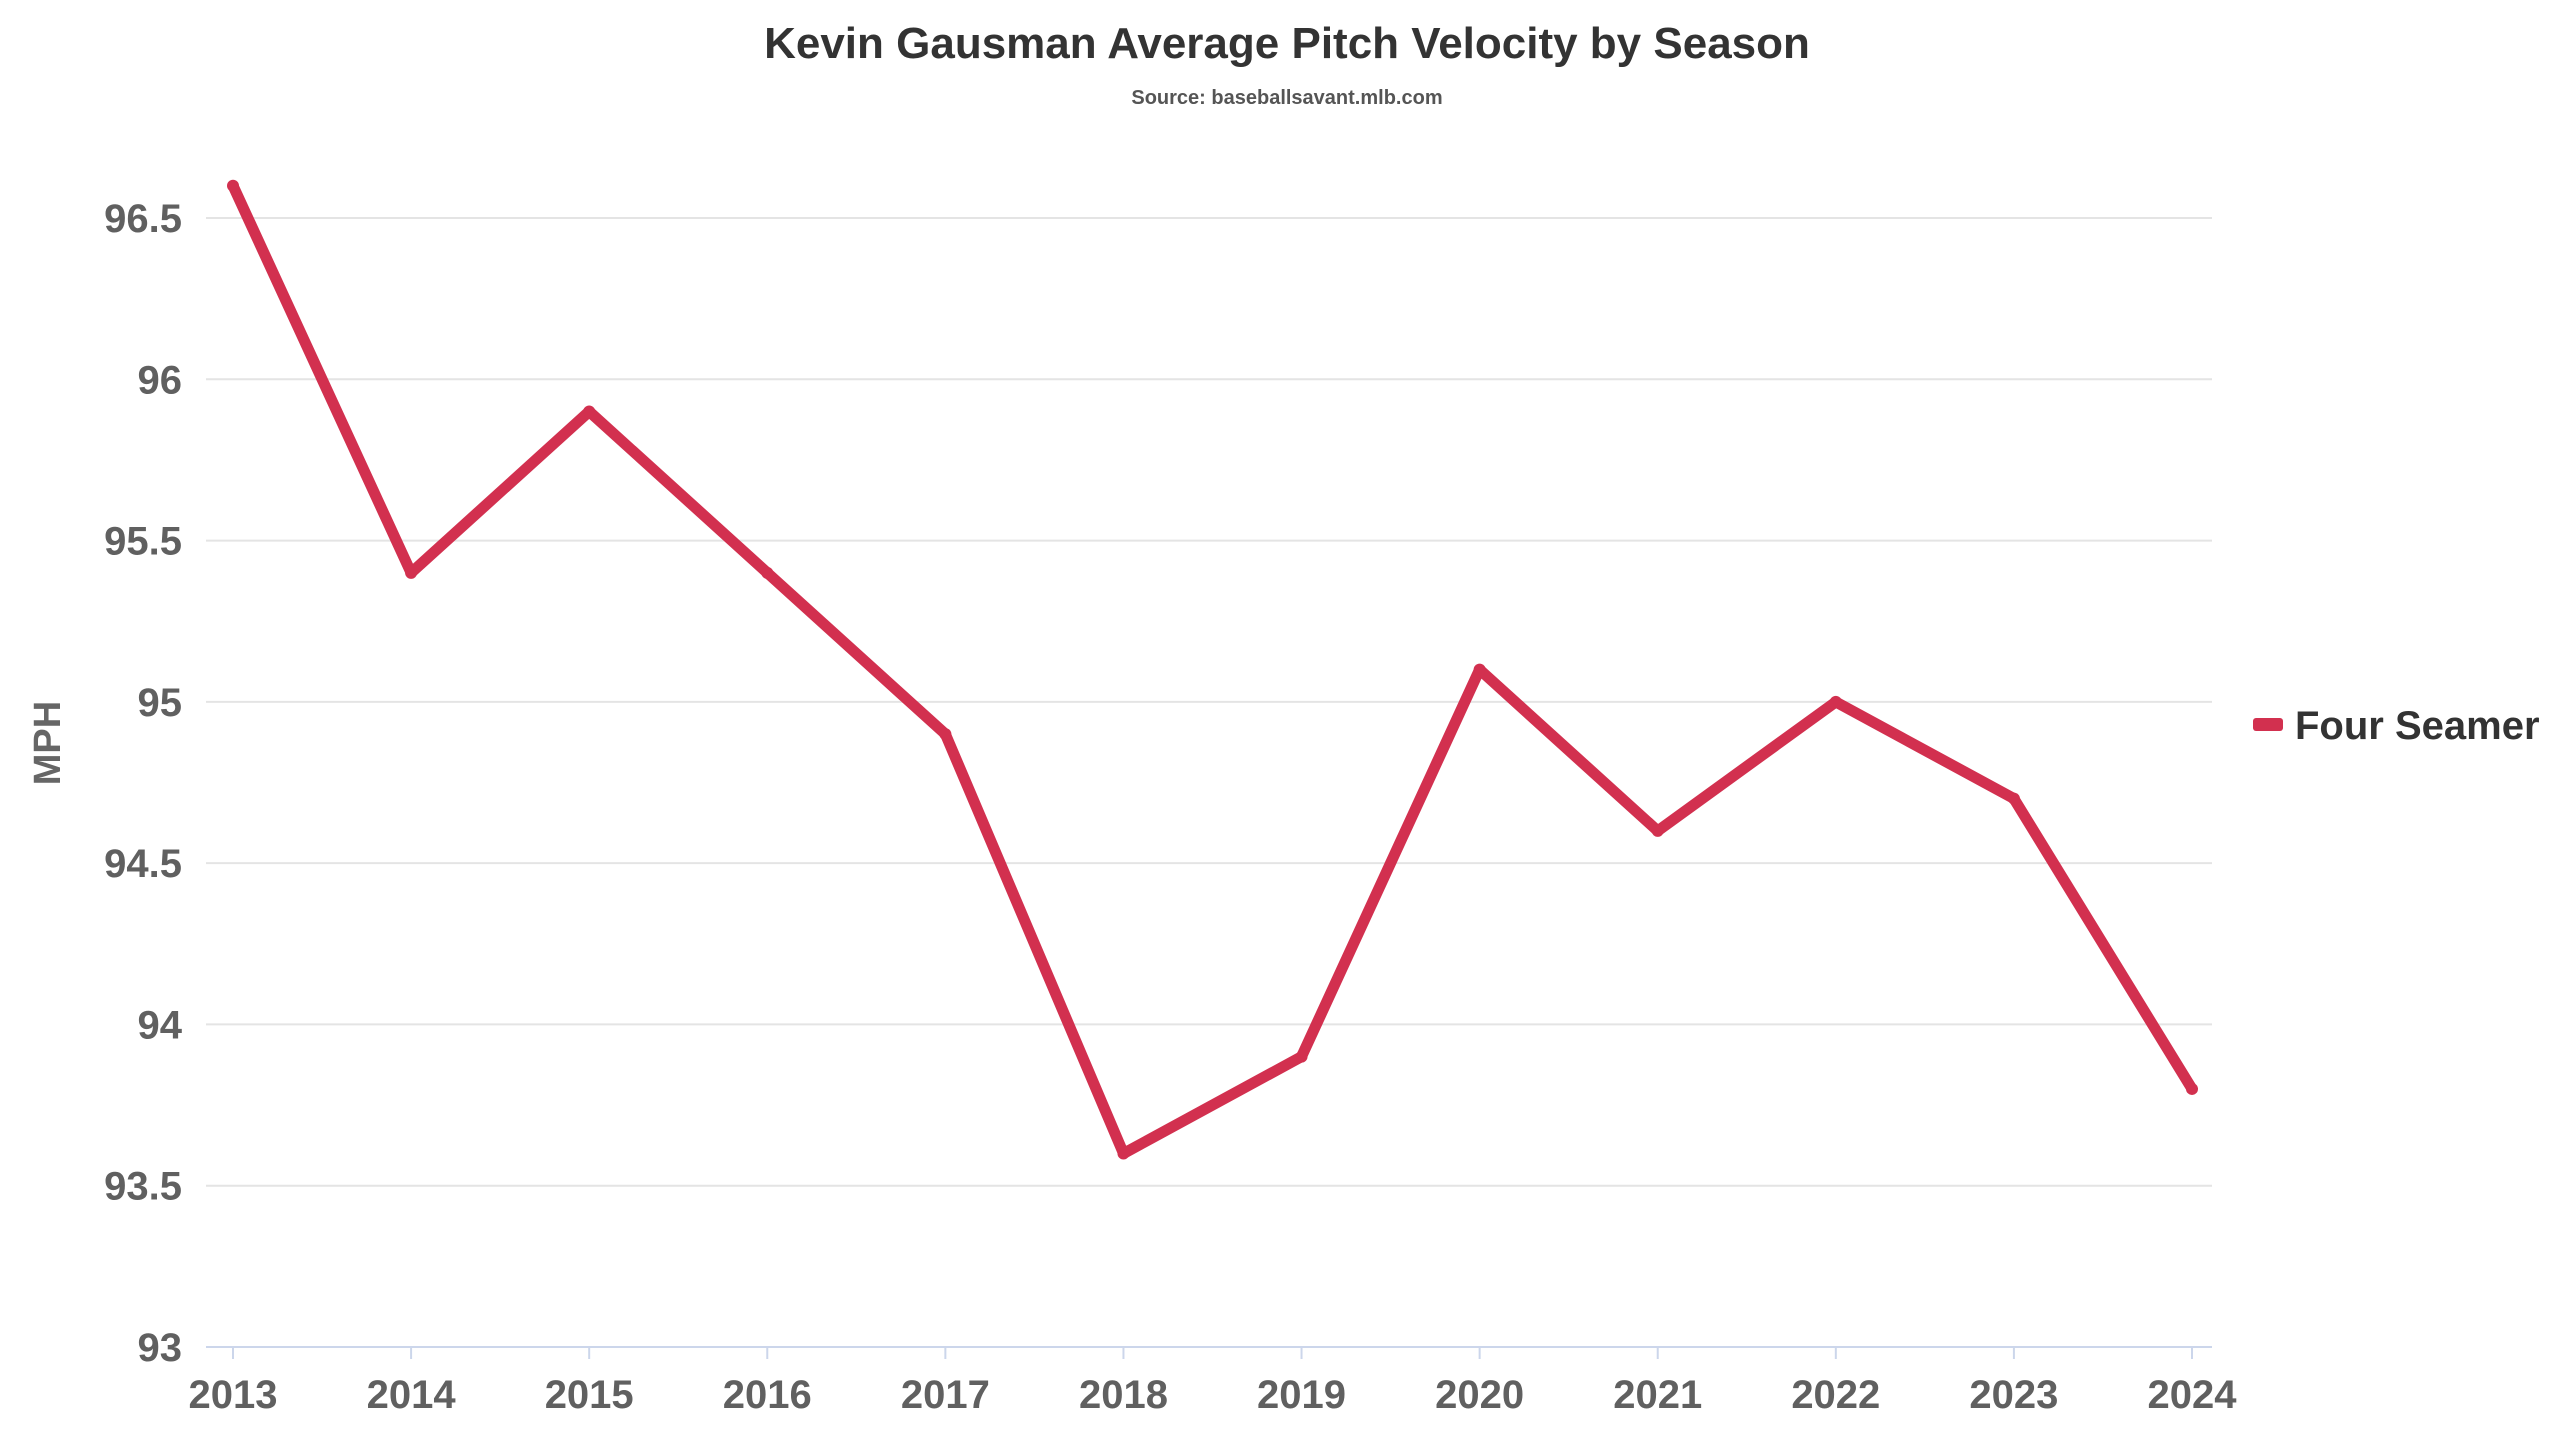 This screenshot has height=1440, width=2560. What do you see at coordinates (2417, 726) in the screenshot?
I see `legend-label-four-seamer: Four Seamer` at bounding box center [2417, 726].